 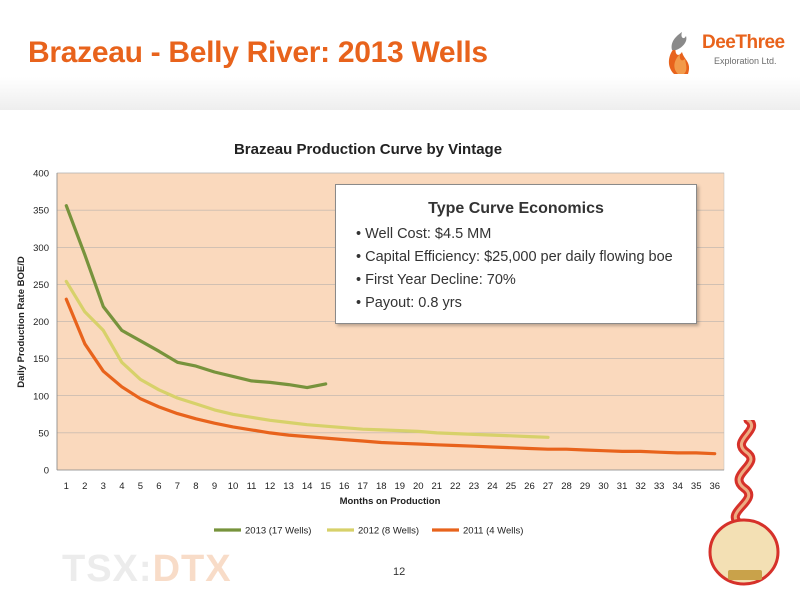 What do you see at coordinates (307, 486) in the screenshot?
I see `x-tick-label: 14` at bounding box center [307, 486].